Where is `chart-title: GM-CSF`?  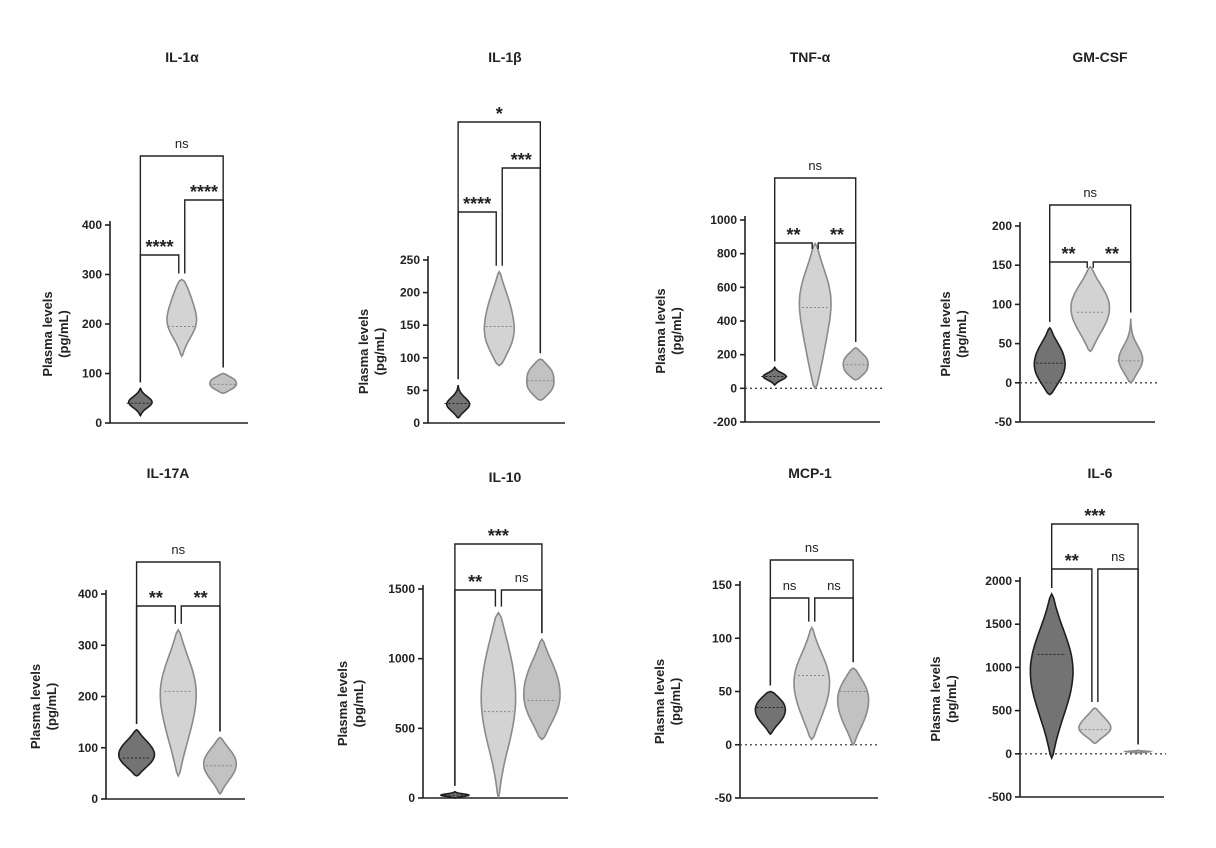 chart-title: GM-CSF is located at coordinates (1100, 57).